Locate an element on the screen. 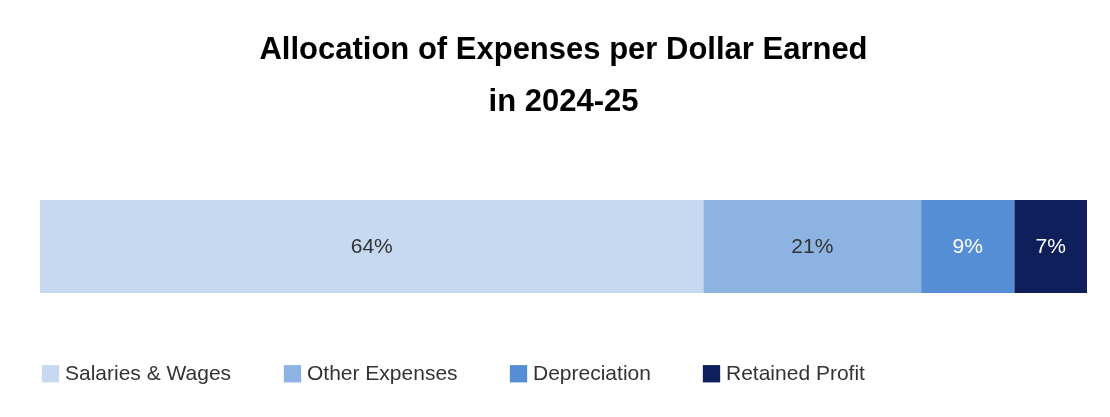 This screenshot has height=417, width=1110. chart-title: Allocation of Expenses per Dollar Earned in 2024-25 is located at coordinates (563, 74).